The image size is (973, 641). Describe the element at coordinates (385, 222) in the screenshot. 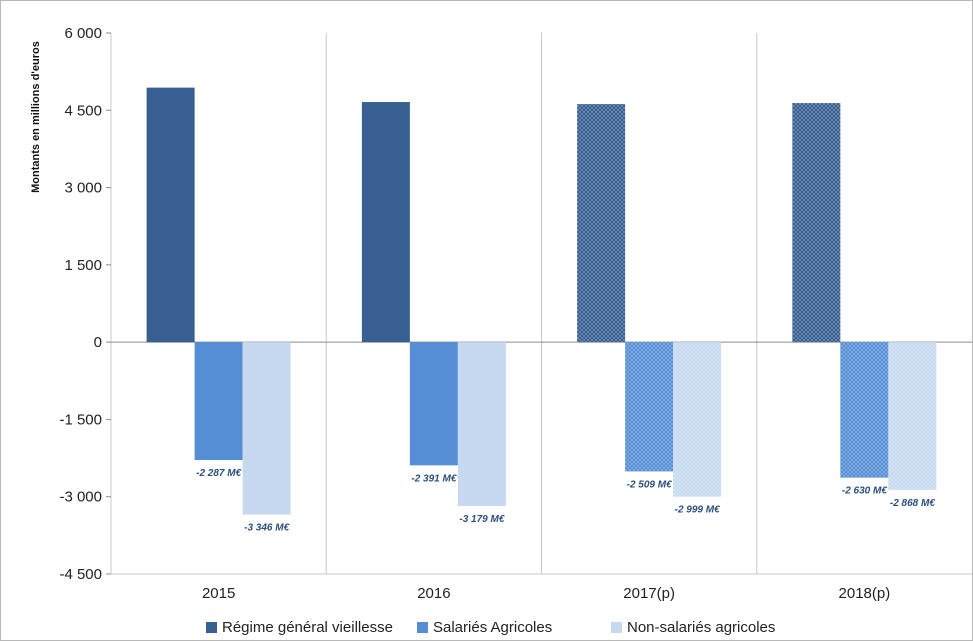

I see `bar-r-gime-g-n-ral-vieillesse-2016` at that location.